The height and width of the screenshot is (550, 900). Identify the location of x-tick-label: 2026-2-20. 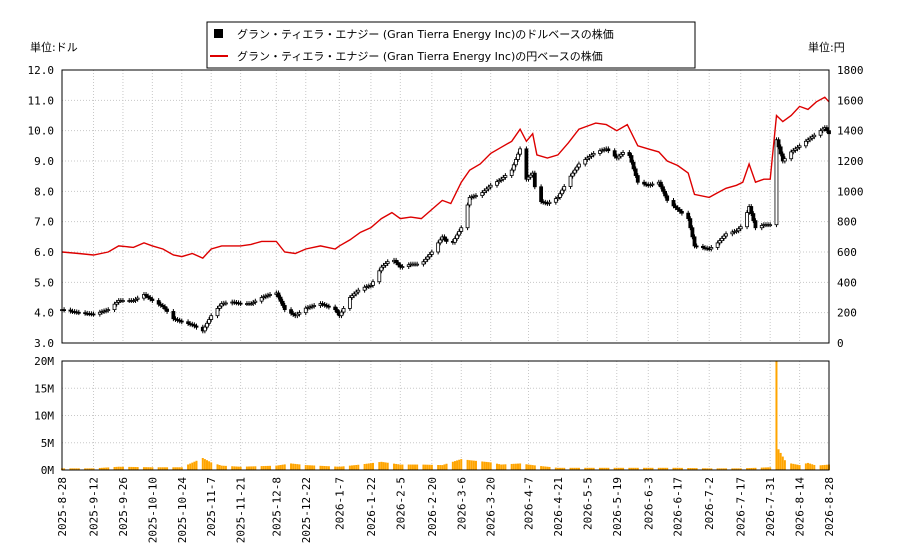
(432, 507).